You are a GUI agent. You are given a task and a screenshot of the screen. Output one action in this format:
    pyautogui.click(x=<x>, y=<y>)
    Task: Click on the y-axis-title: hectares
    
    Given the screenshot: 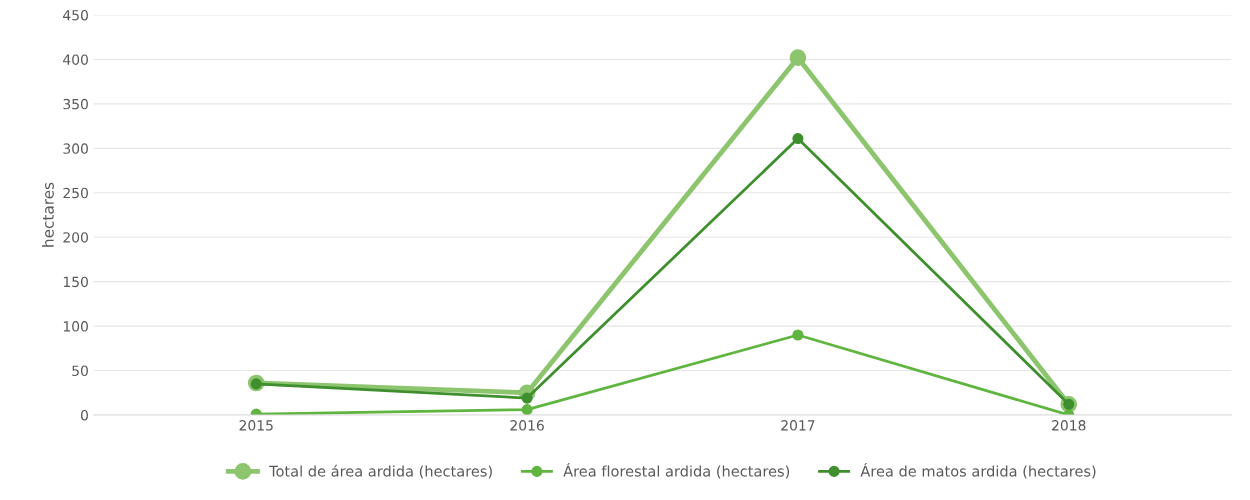 What is the action you would take?
    pyautogui.click(x=48, y=214)
    